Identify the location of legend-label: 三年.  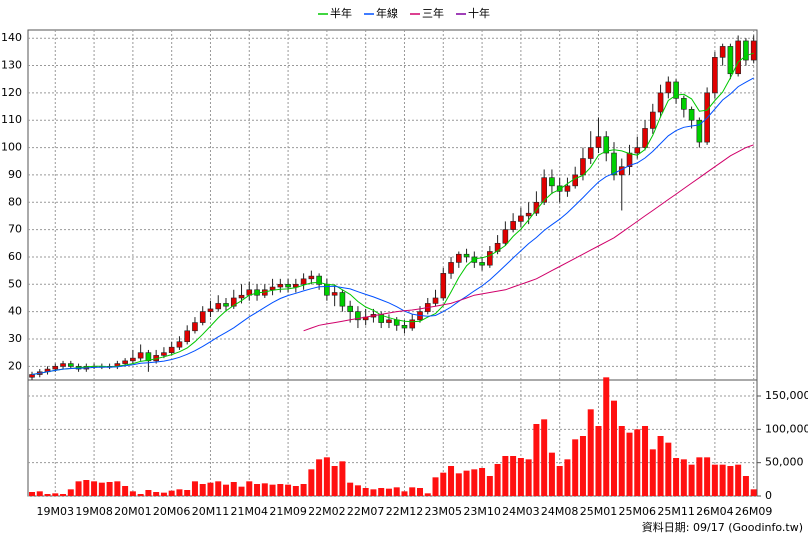
(433, 13).